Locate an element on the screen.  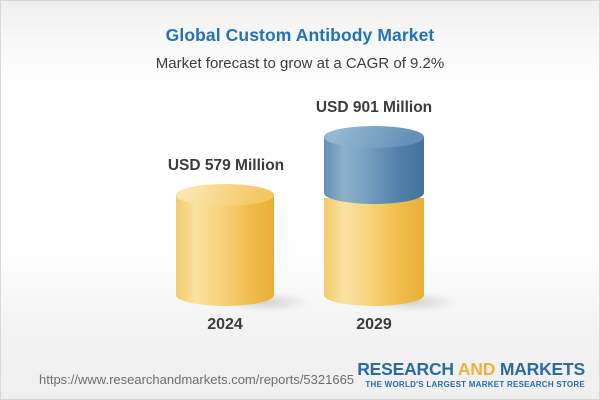
logo-word-research: RESEARCH is located at coordinates (405, 369).